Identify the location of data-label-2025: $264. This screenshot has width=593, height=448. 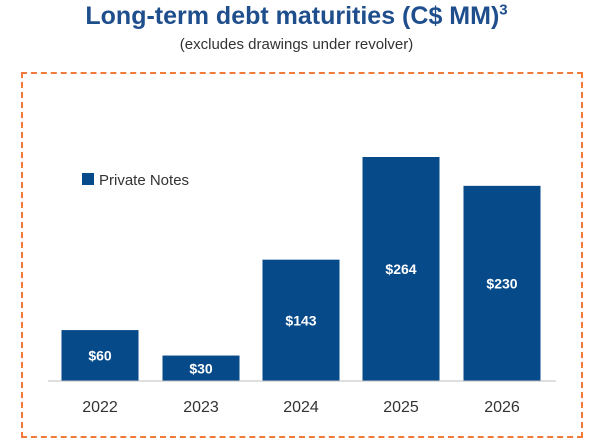
(400, 269).